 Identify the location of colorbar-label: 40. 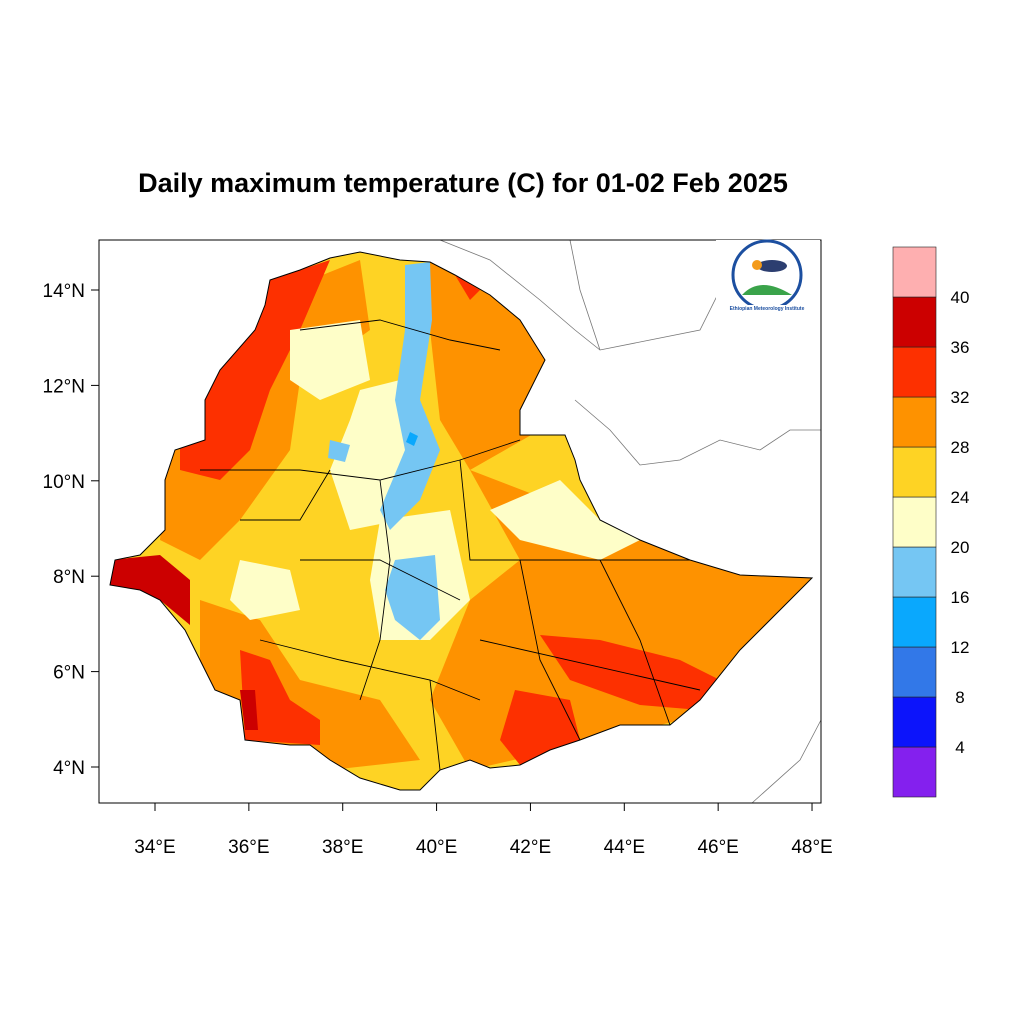
(960, 297).